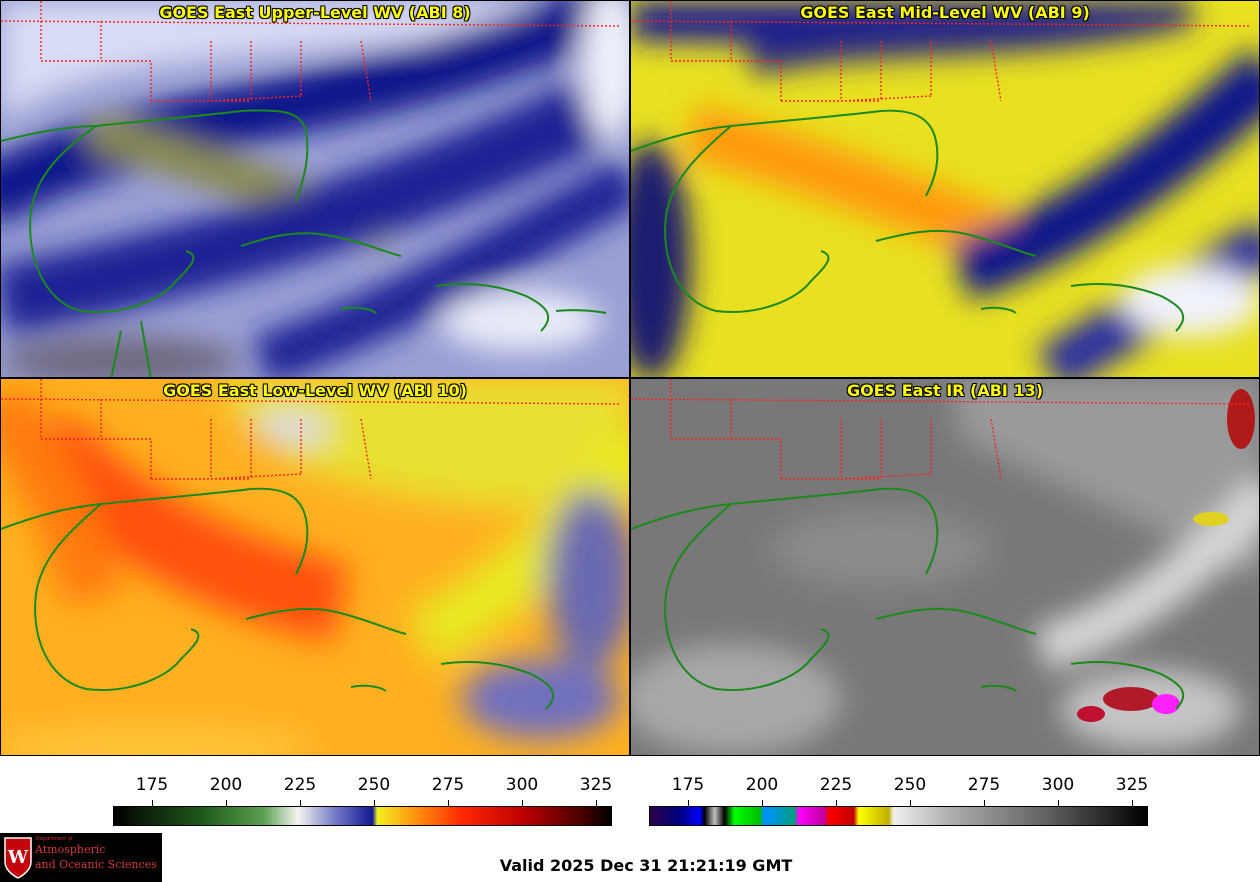  I want to click on logo-line-oceanic: and Oceanic Sciences, so click(96, 864).